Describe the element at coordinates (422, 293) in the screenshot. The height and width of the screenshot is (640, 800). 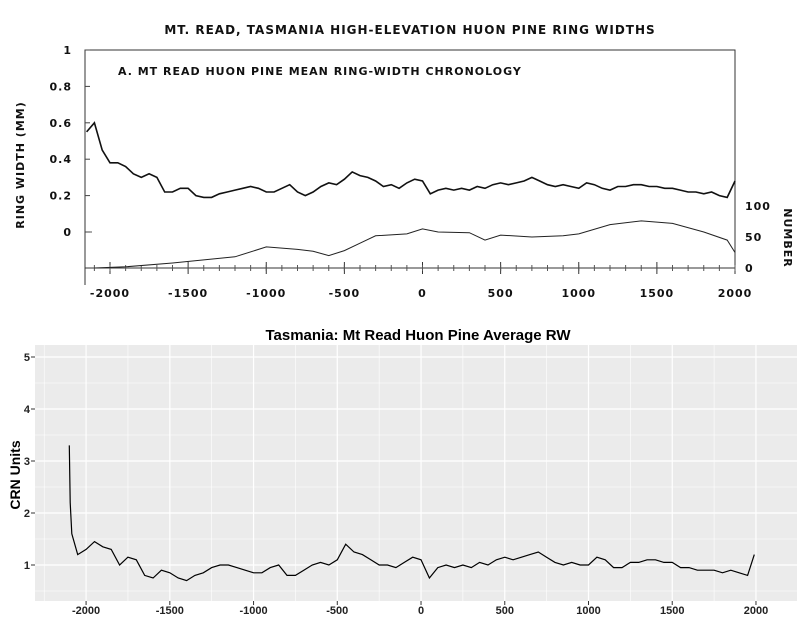
I see `top-x-tick-label: 0` at that location.